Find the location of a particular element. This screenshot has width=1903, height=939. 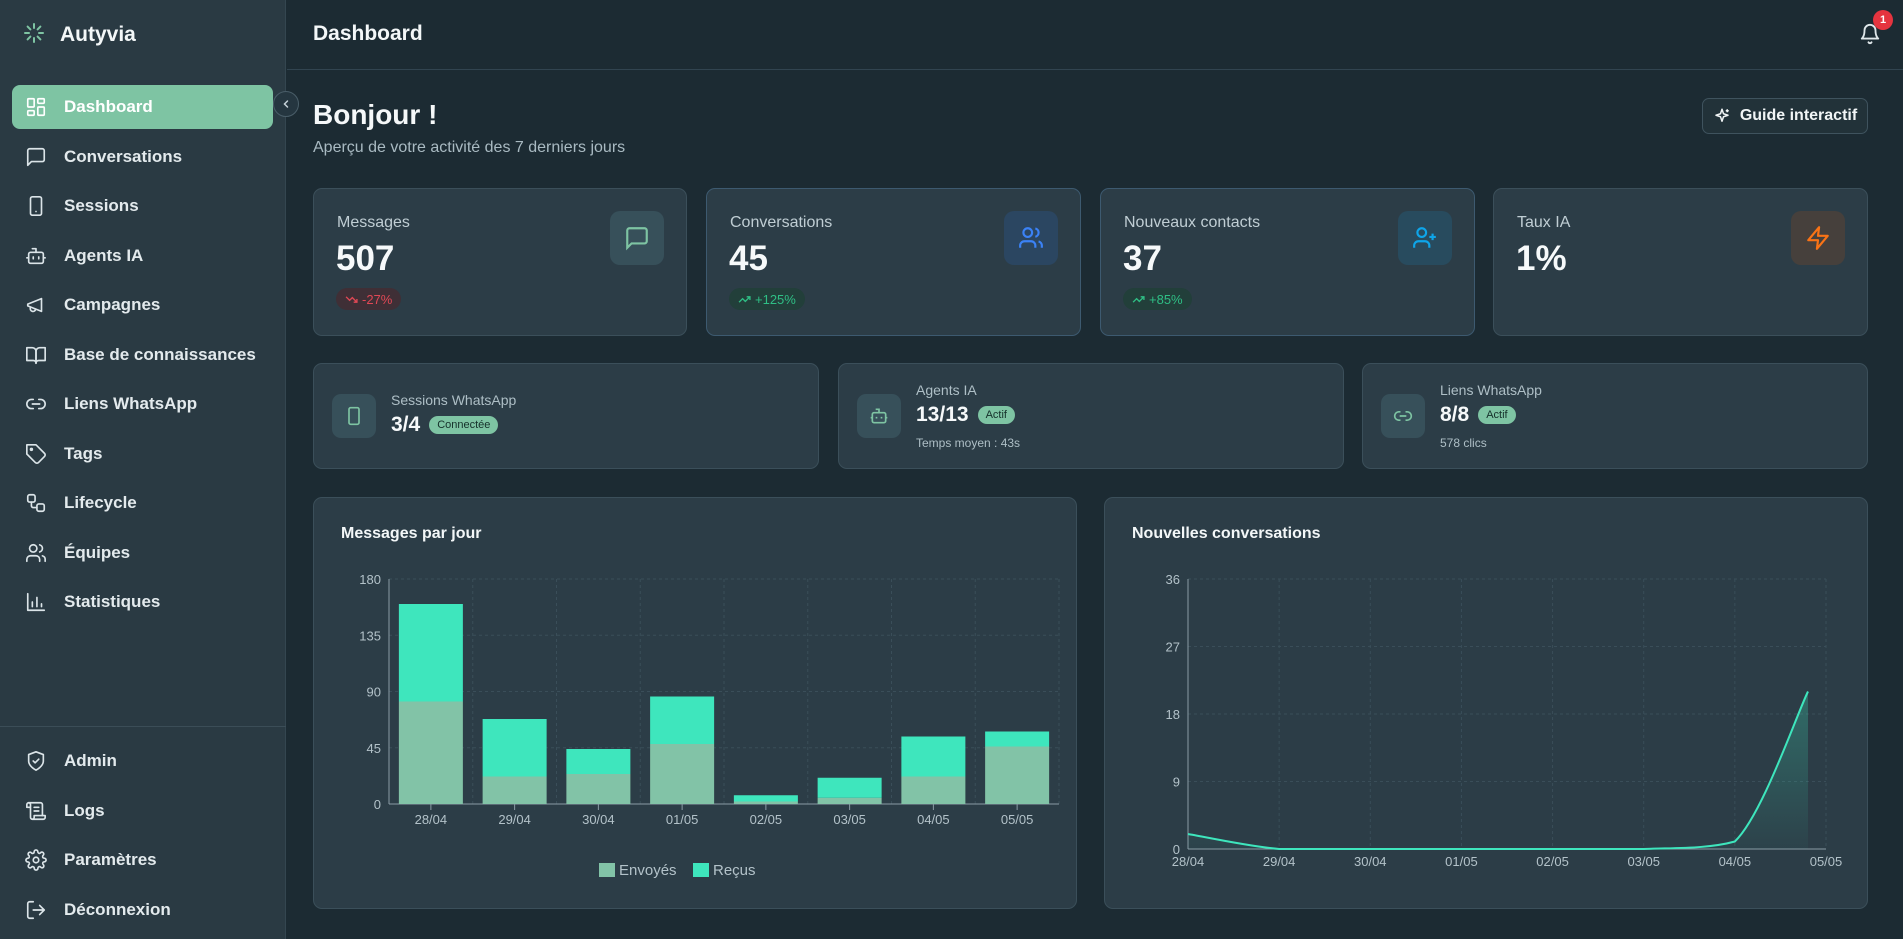

sidebar-item-conversations: Conversations is located at coordinates (142, 157).